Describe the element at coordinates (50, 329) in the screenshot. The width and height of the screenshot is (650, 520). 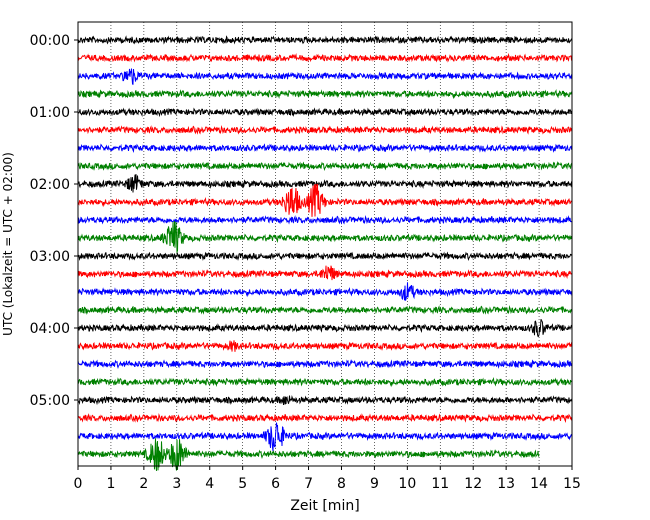
I see `y-tick-label: 04:00` at that location.